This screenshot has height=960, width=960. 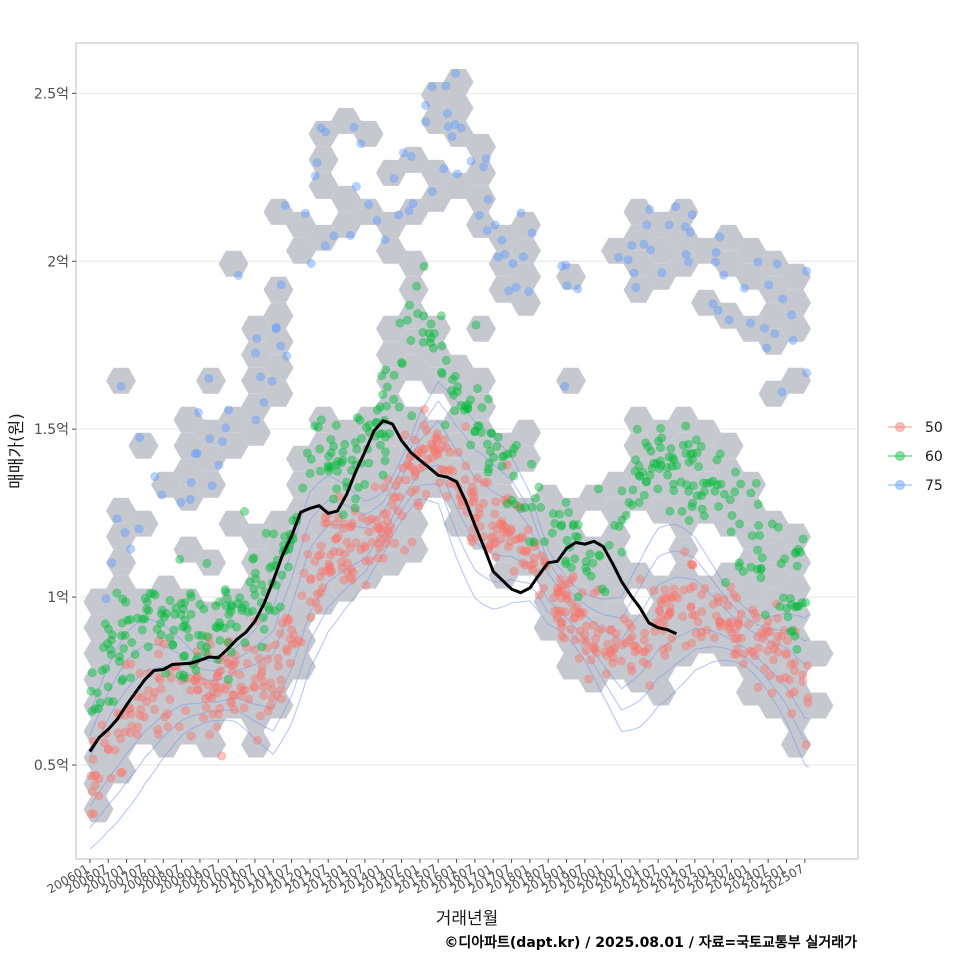 I want to click on y-axis-title: 매매가(원), so click(x=17, y=451).